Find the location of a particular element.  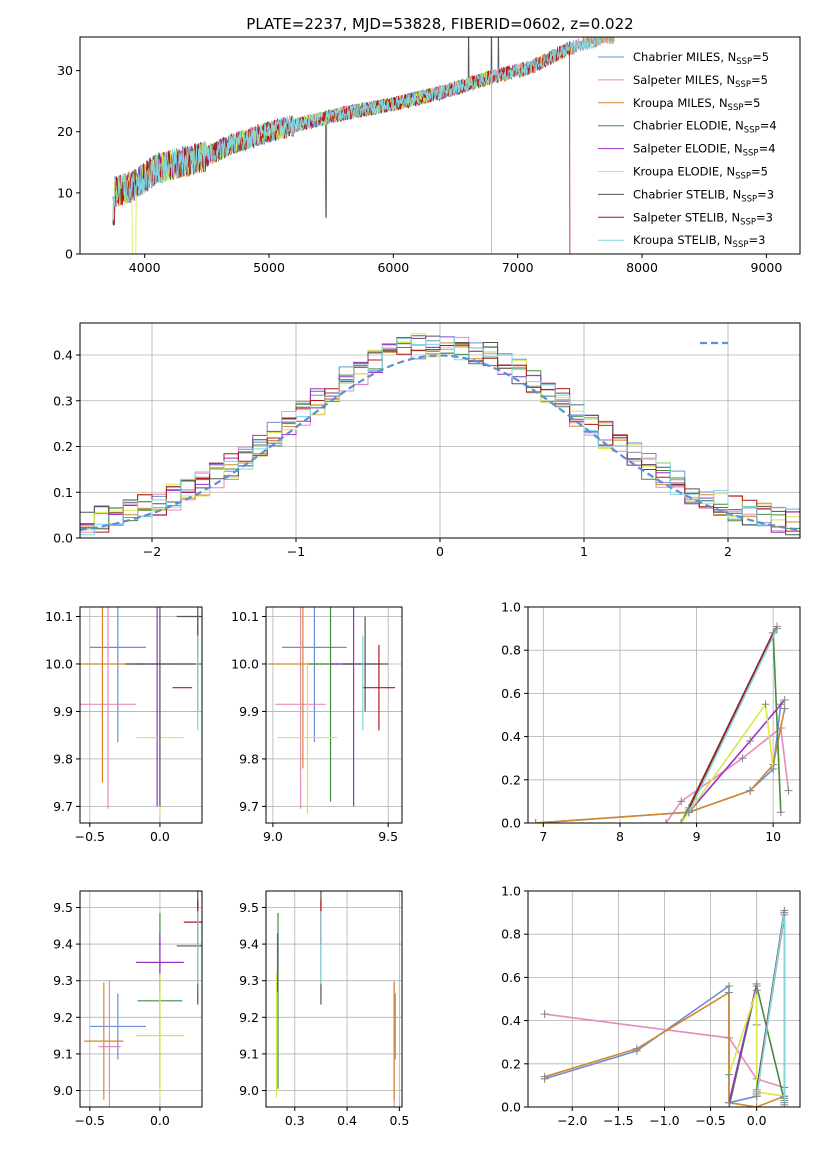

y-tick-label: 0 is located at coordinates (69, 254).